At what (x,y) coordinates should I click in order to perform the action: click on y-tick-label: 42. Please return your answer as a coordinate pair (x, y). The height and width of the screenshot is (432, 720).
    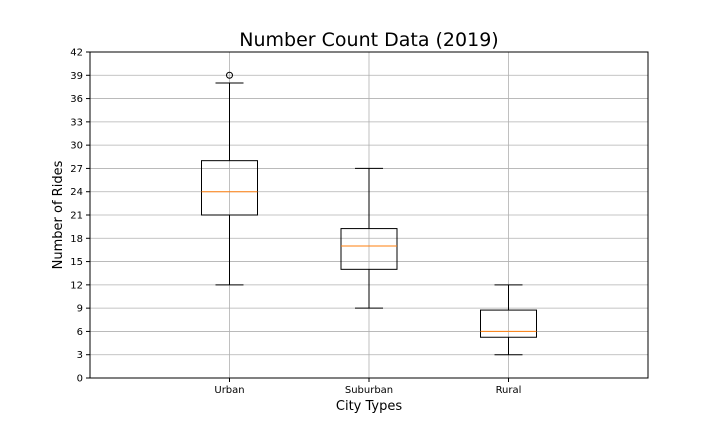
    Looking at the image, I should click on (76, 53).